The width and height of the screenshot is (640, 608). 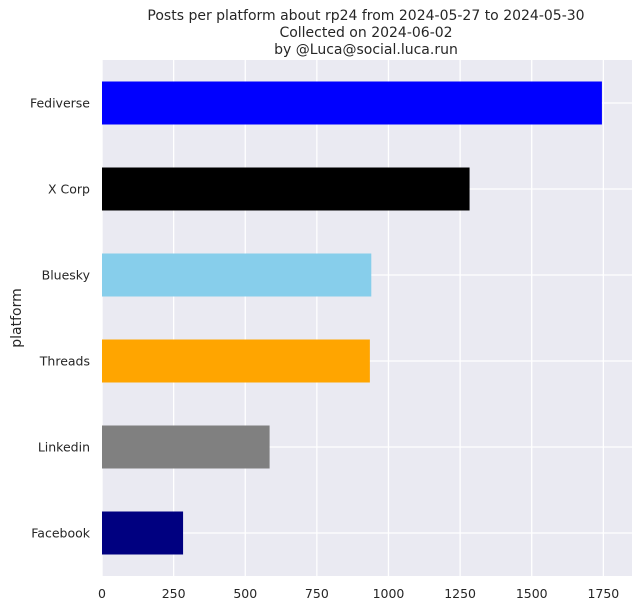 What do you see at coordinates (286, 189) in the screenshot?
I see `bar-x-corp` at bounding box center [286, 189].